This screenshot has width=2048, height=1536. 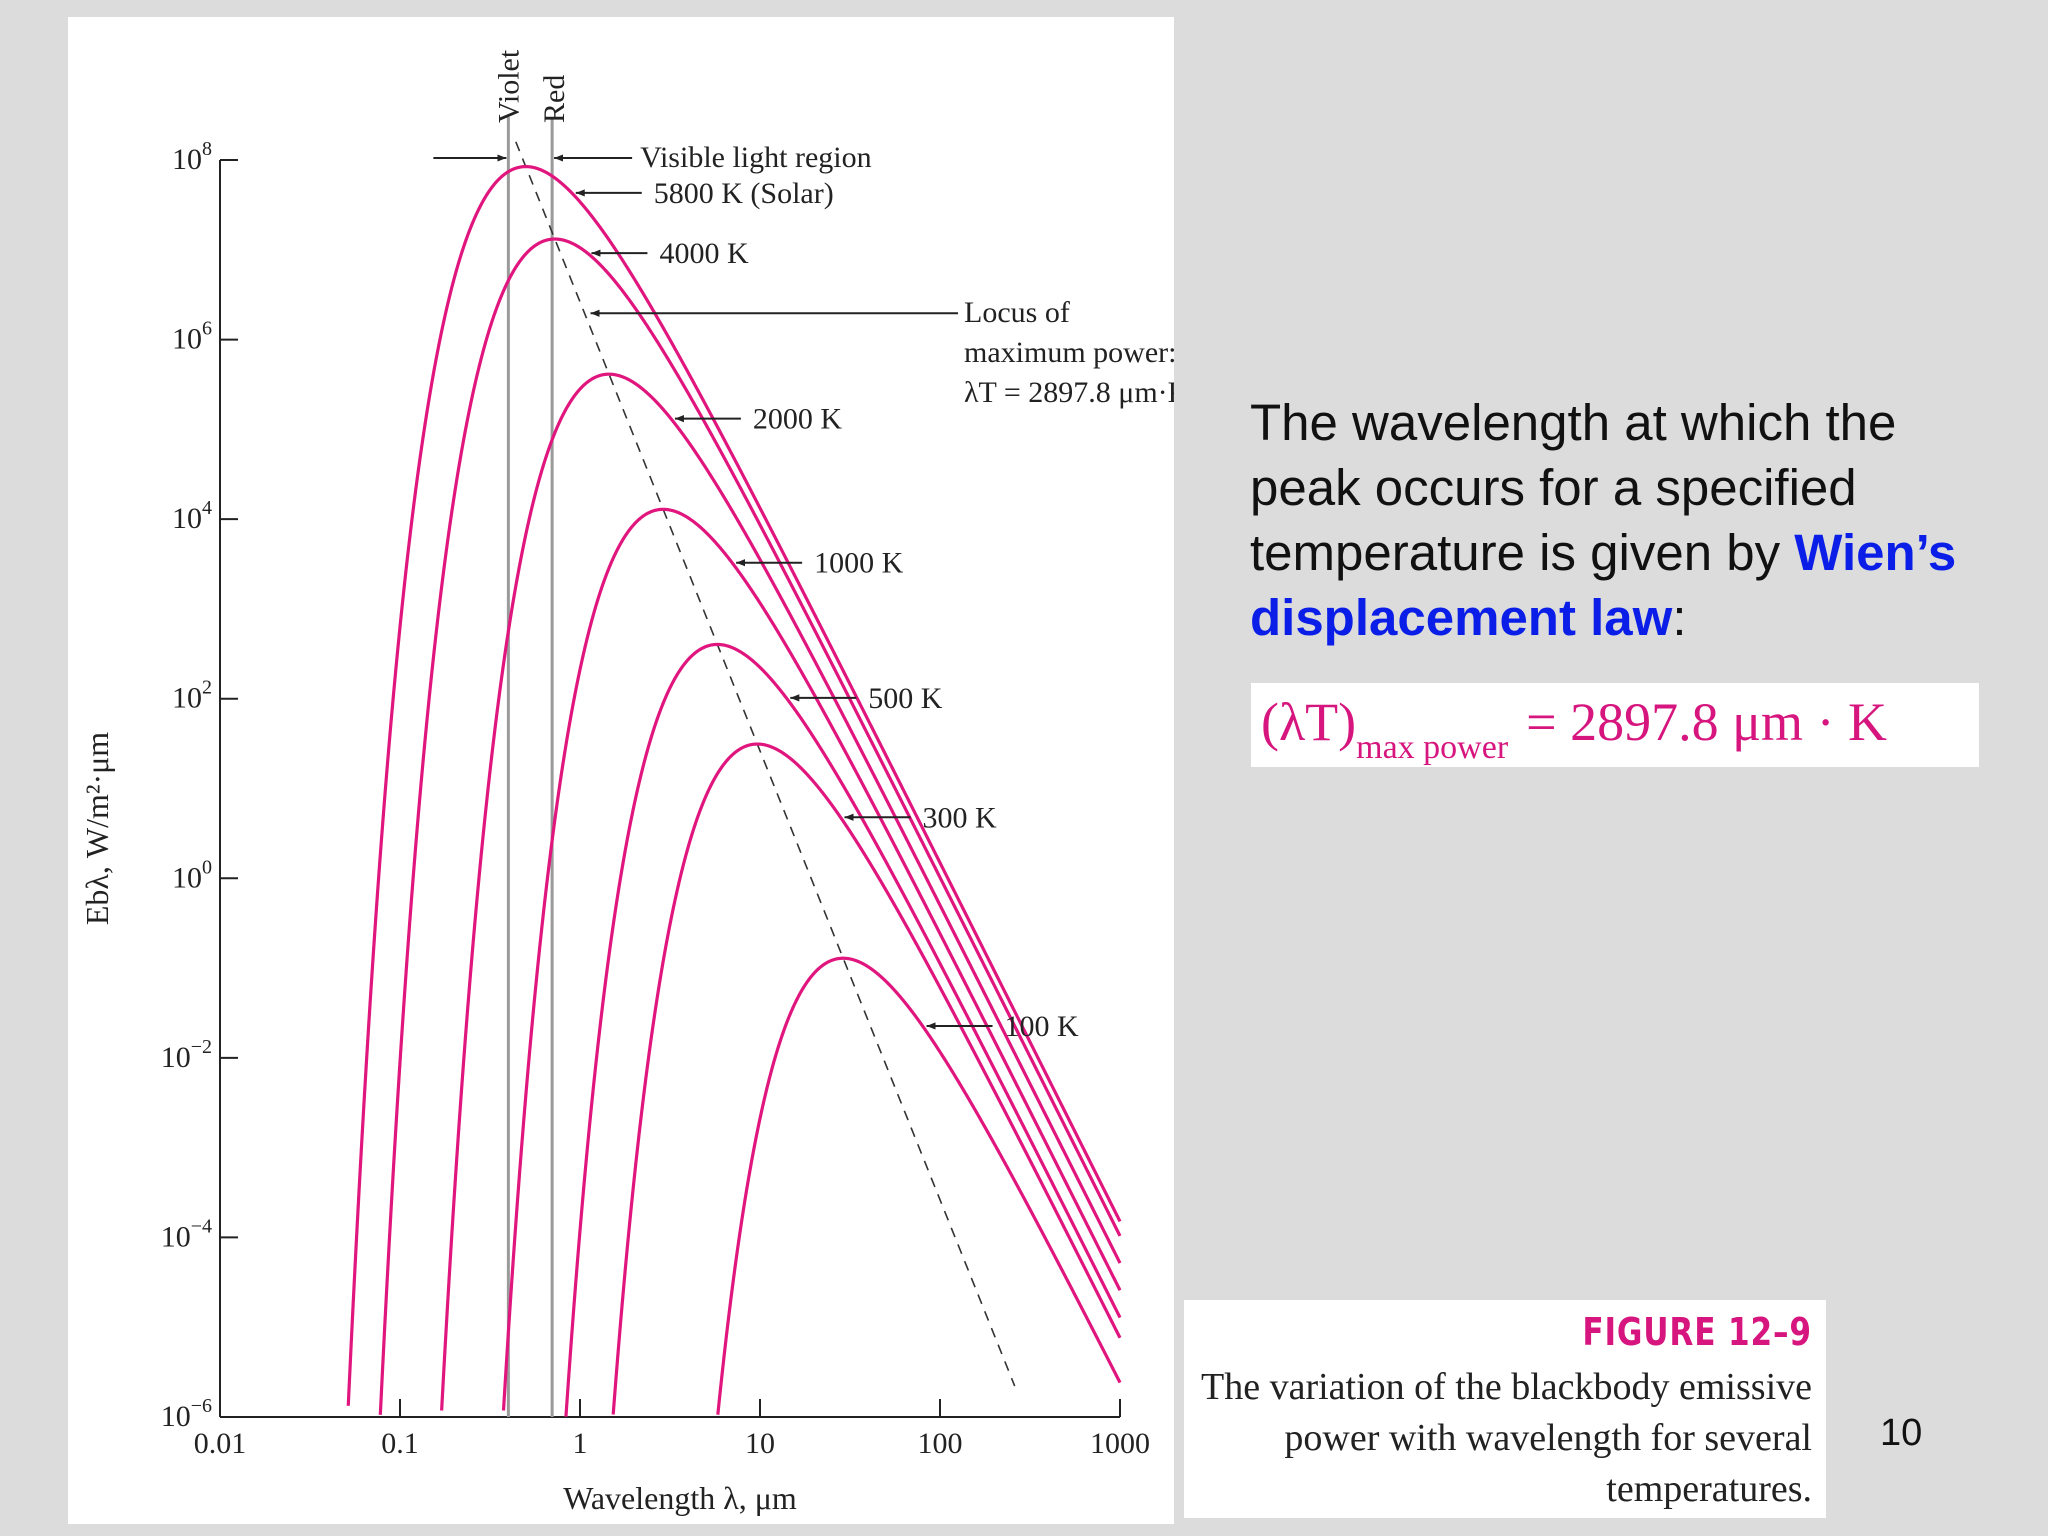 What do you see at coordinates (905, 698) in the screenshot?
I see `label-500k: 500 K` at bounding box center [905, 698].